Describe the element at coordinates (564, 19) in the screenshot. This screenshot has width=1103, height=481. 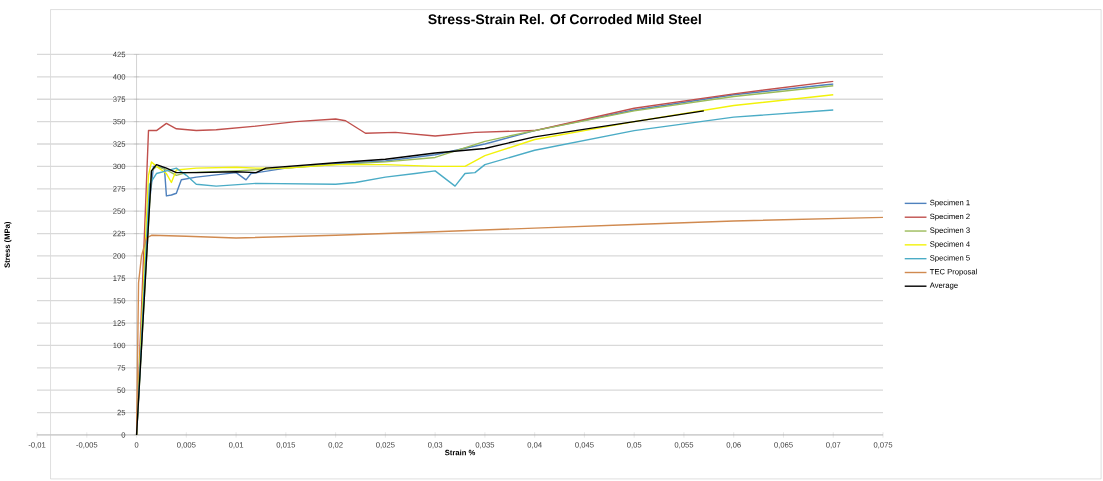
I see `chart-title: Stress-Strain Rel. Of Corroded Mild Steel` at that location.